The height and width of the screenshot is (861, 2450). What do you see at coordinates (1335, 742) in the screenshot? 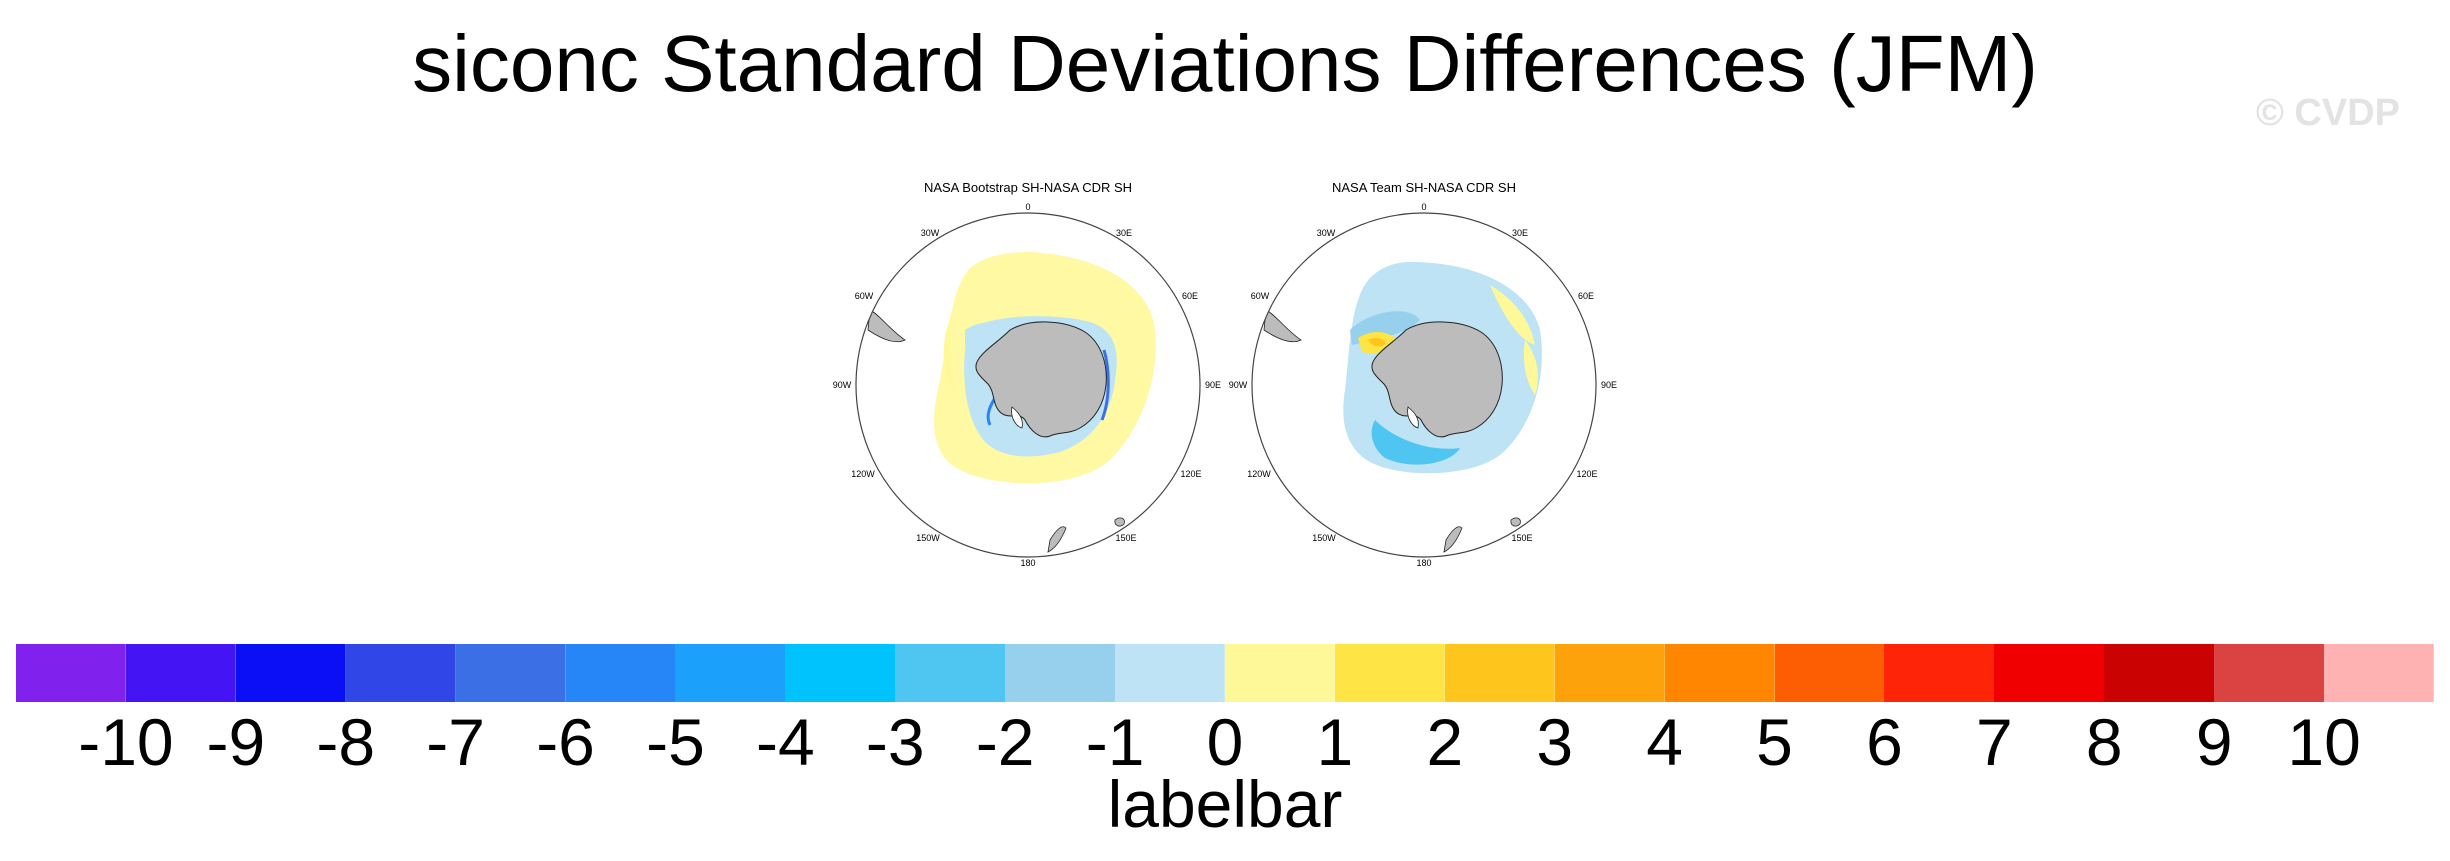
I see `labelbar-tick-label: 1` at bounding box center [1335, 742].